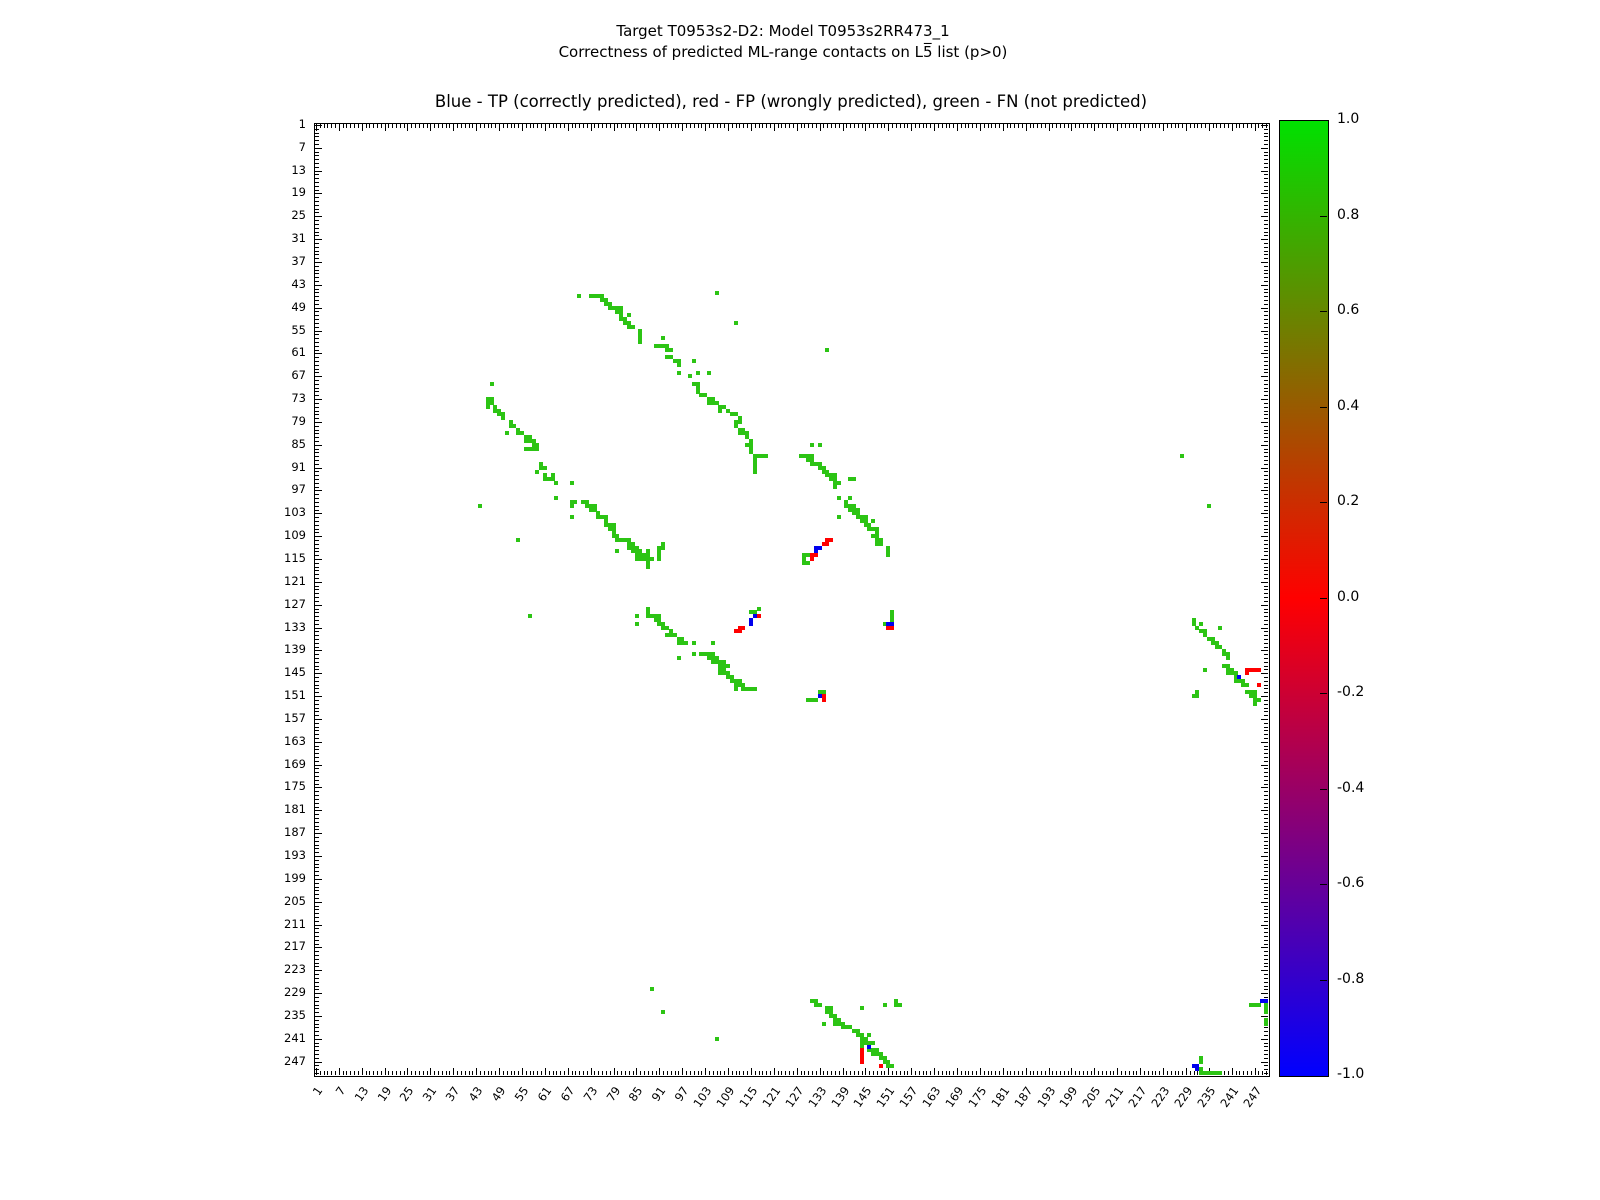 The image size is (1600, 1200). I want to click on colorbar-tick, so click(1323, 789).